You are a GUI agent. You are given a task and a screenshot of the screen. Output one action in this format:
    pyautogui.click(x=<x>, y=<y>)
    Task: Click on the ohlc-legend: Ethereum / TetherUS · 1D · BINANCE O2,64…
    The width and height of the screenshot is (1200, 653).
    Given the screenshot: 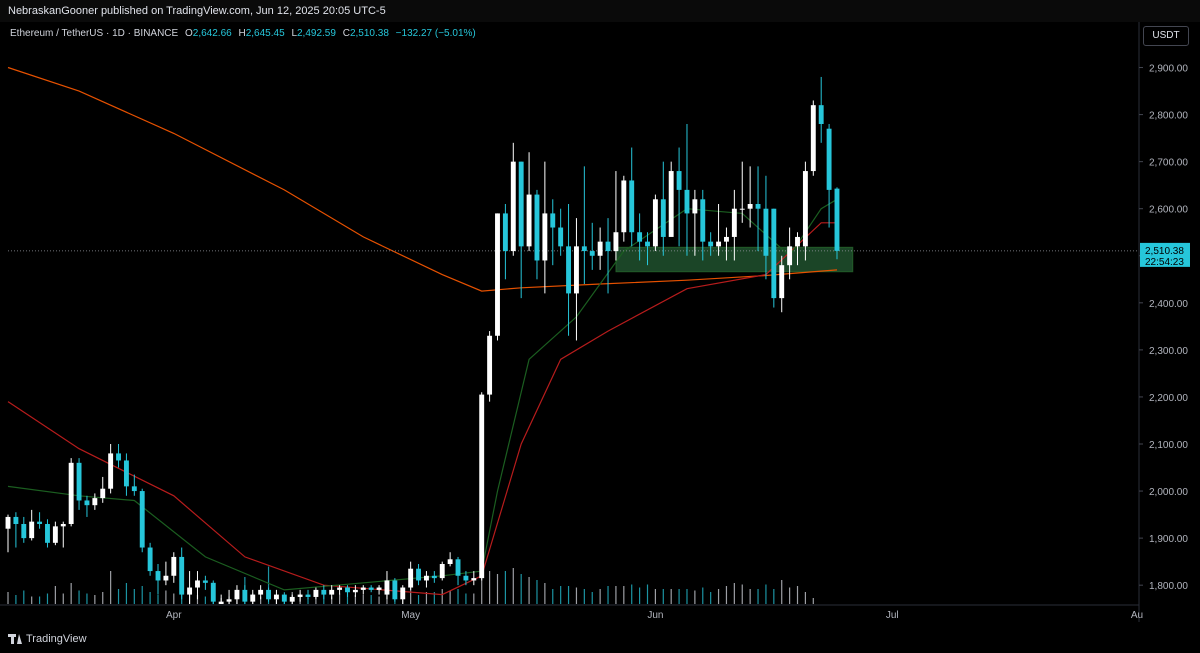 What is the action you would take?
    pyautogui.click(x=243, y=33)
    